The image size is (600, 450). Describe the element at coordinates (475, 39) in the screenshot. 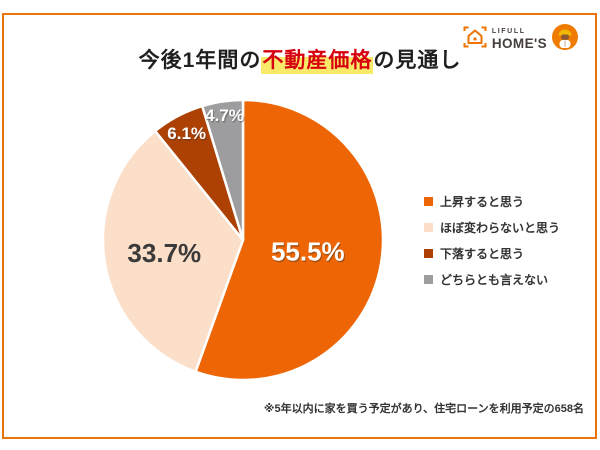

I see `house-icon` at that location.